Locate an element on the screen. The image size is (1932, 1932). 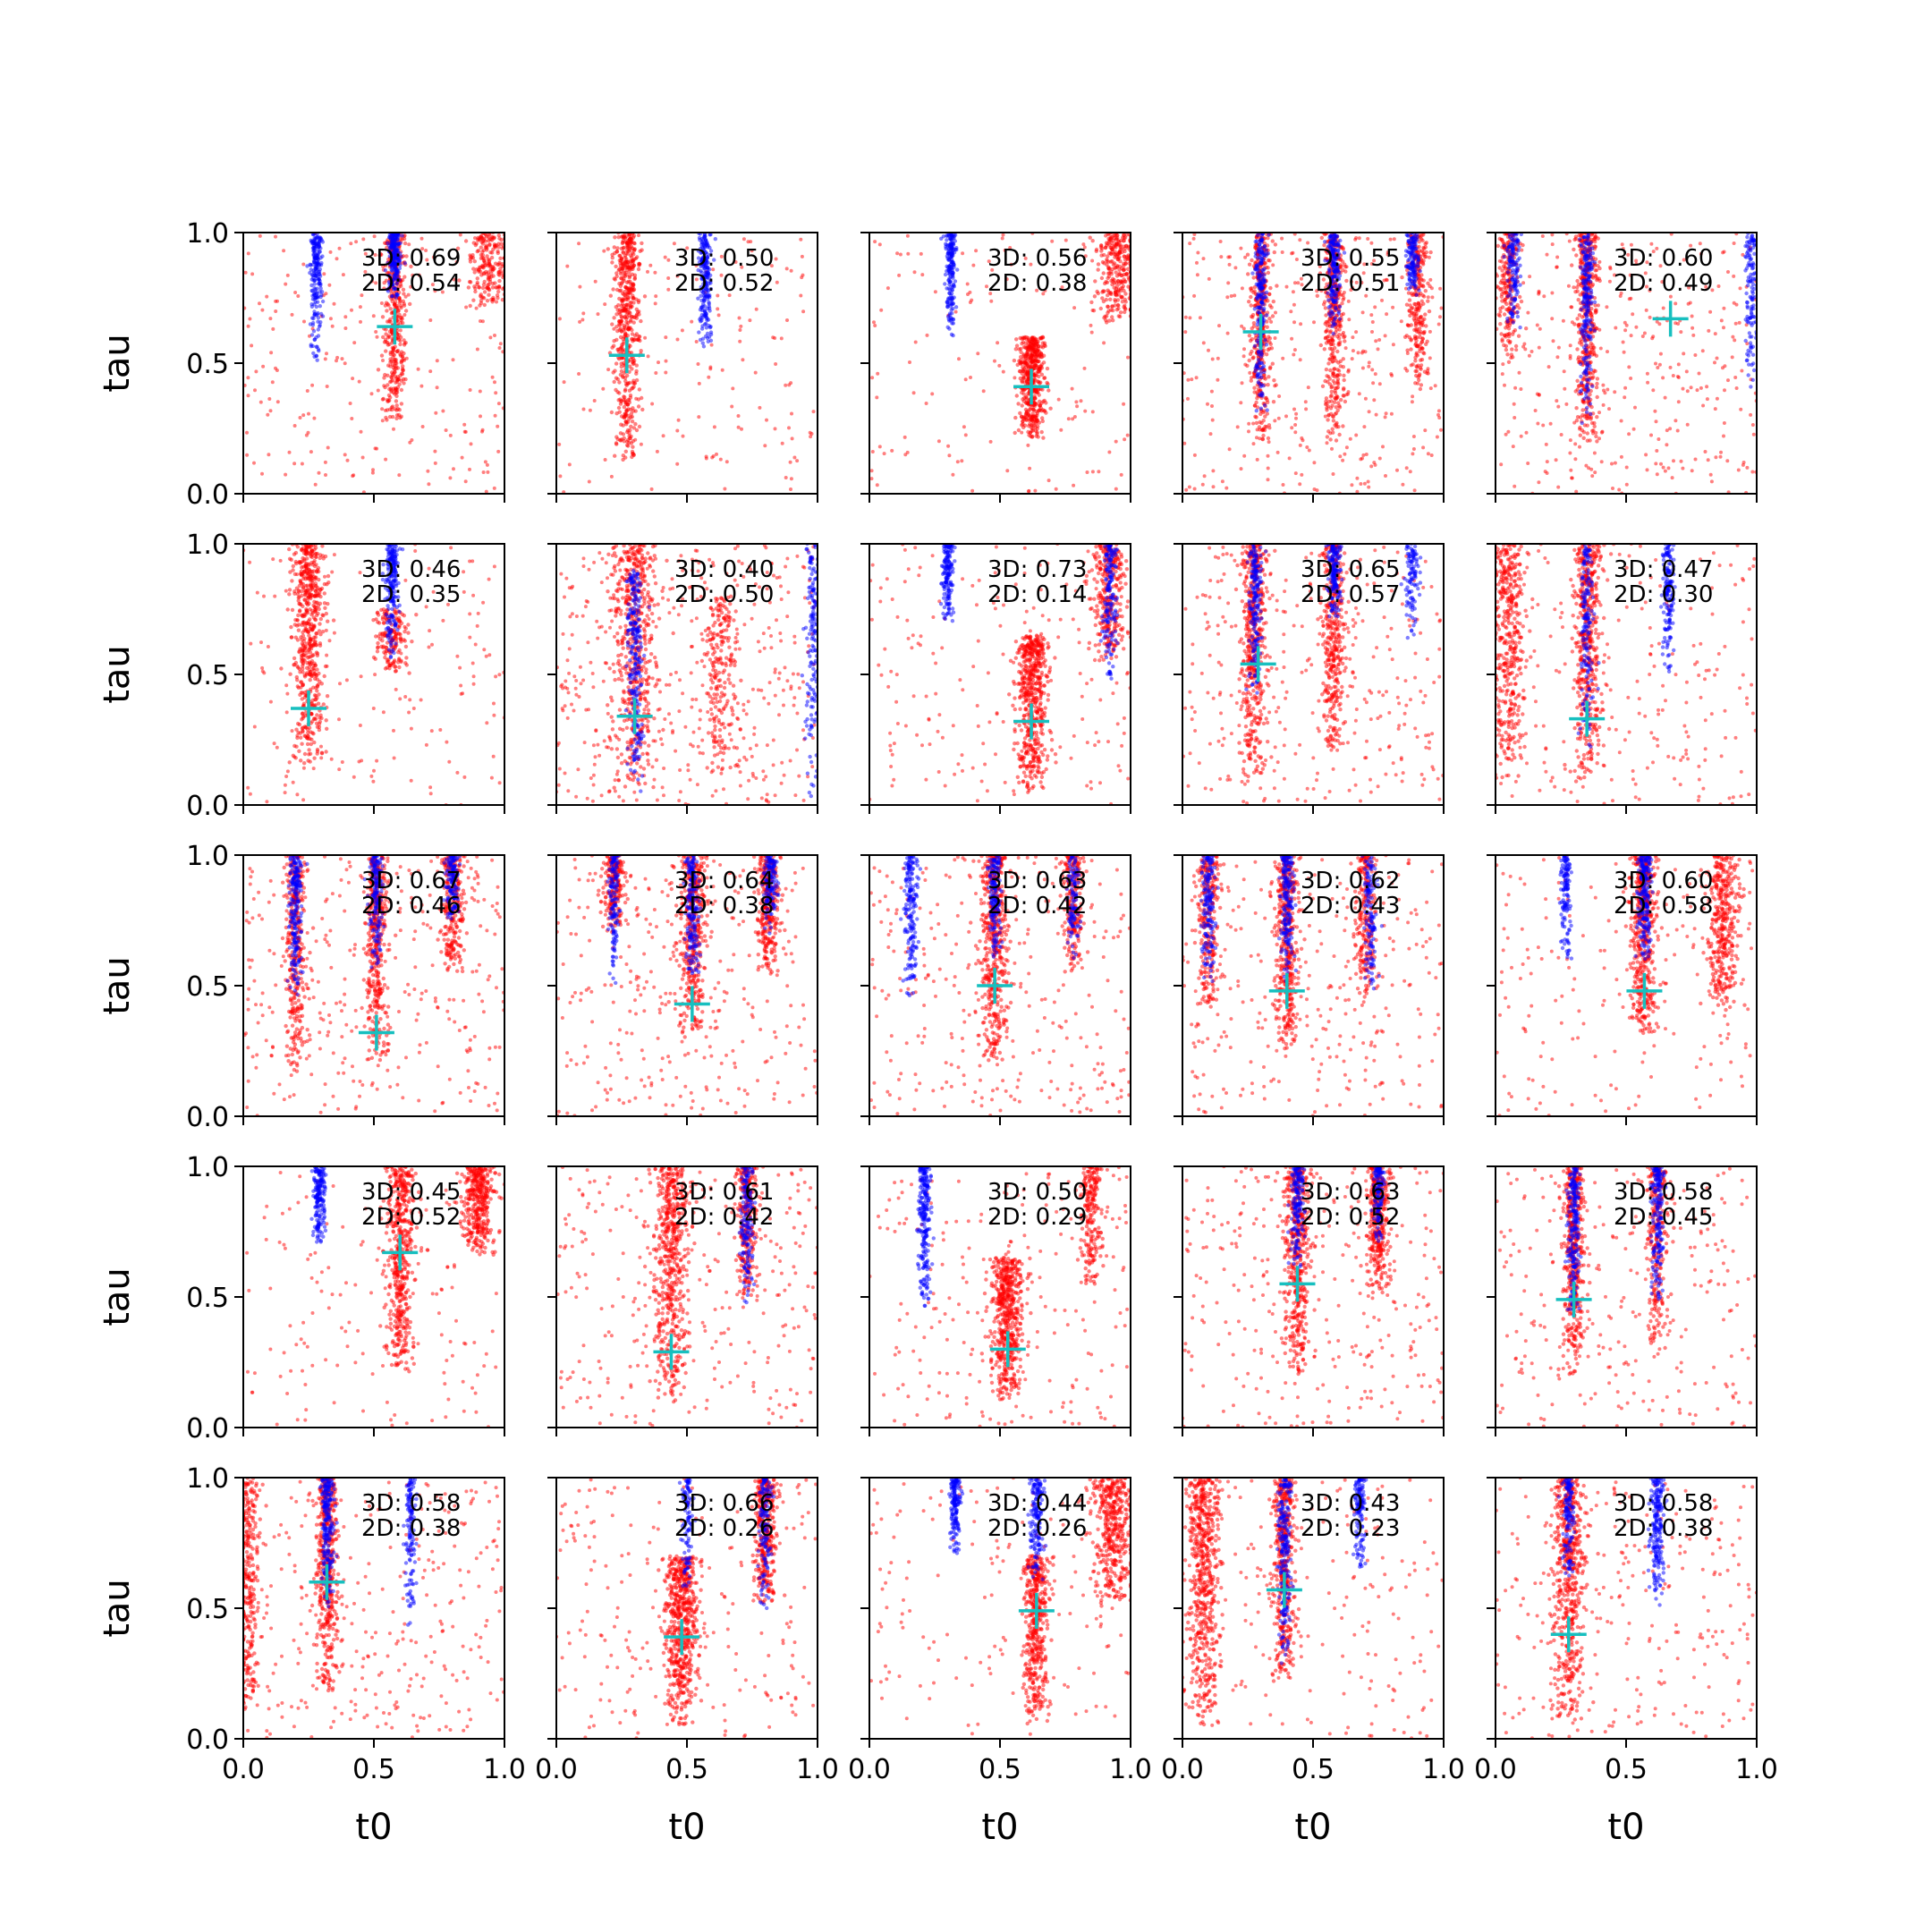
scatter-points is located at coordinates (373, 363).